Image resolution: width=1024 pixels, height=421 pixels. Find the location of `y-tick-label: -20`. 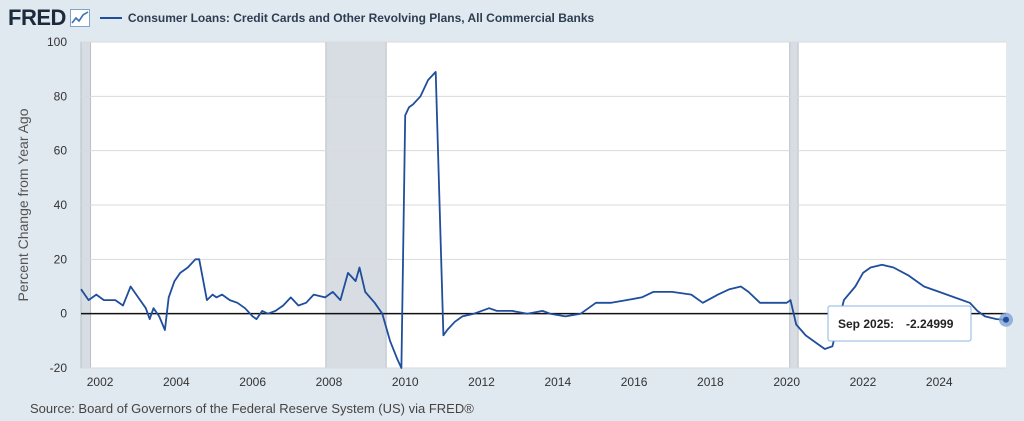

y-tick-label: -20 is located at coordinates (59, 368).